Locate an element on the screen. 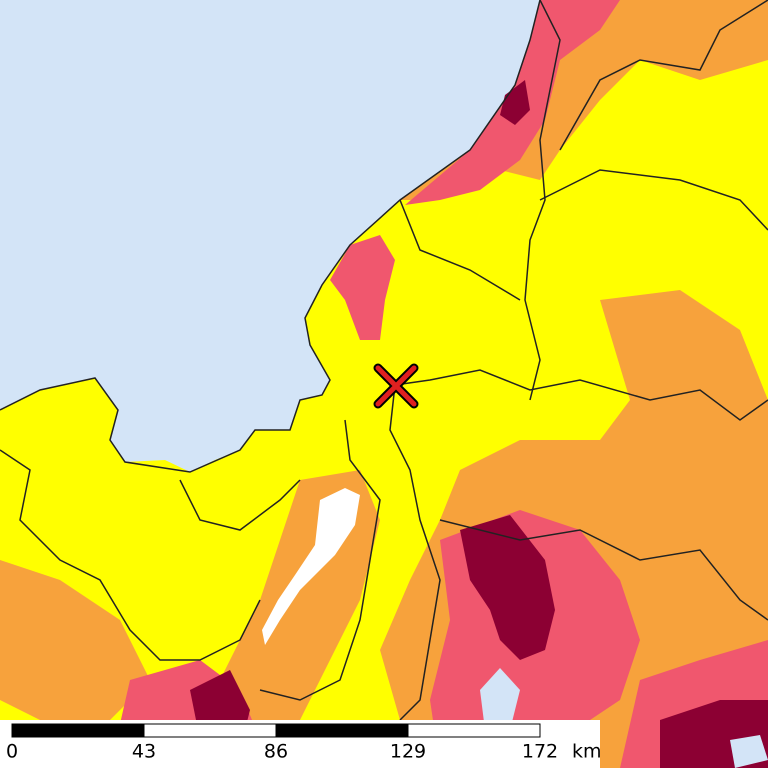  zone-orange is located at coordinates (75, 640).